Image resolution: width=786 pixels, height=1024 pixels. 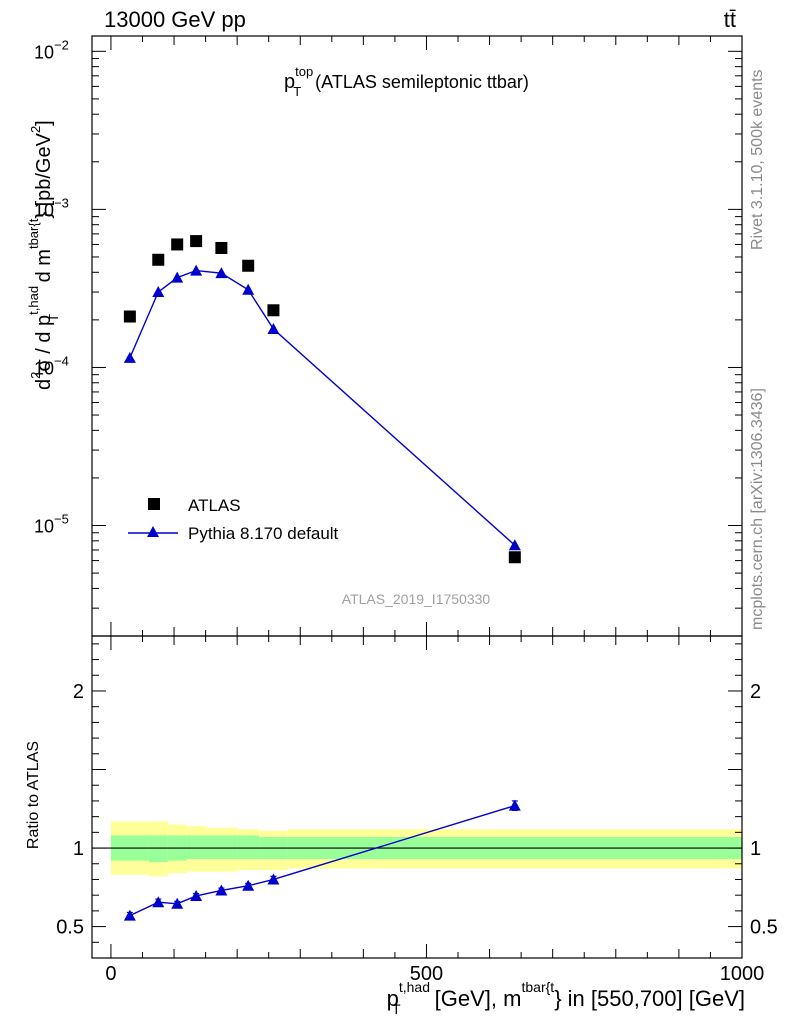 I want to click on ratio-bands, so click(x=426, y=849).